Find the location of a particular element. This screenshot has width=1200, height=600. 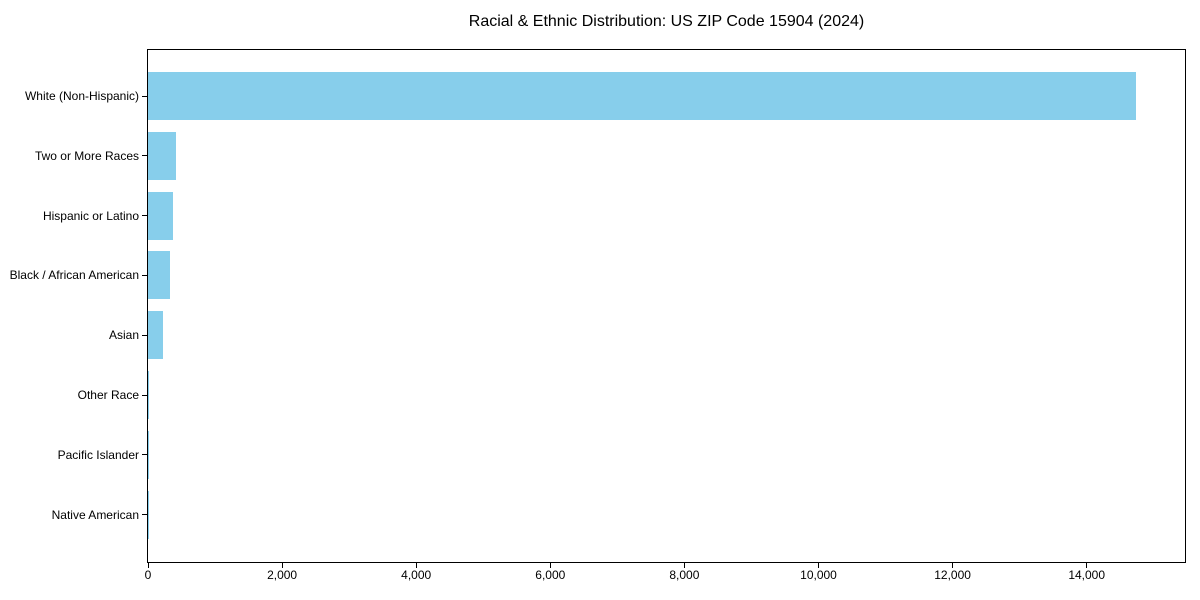

y-tick-label-asian: Asian is located at coordinates (123, 335).